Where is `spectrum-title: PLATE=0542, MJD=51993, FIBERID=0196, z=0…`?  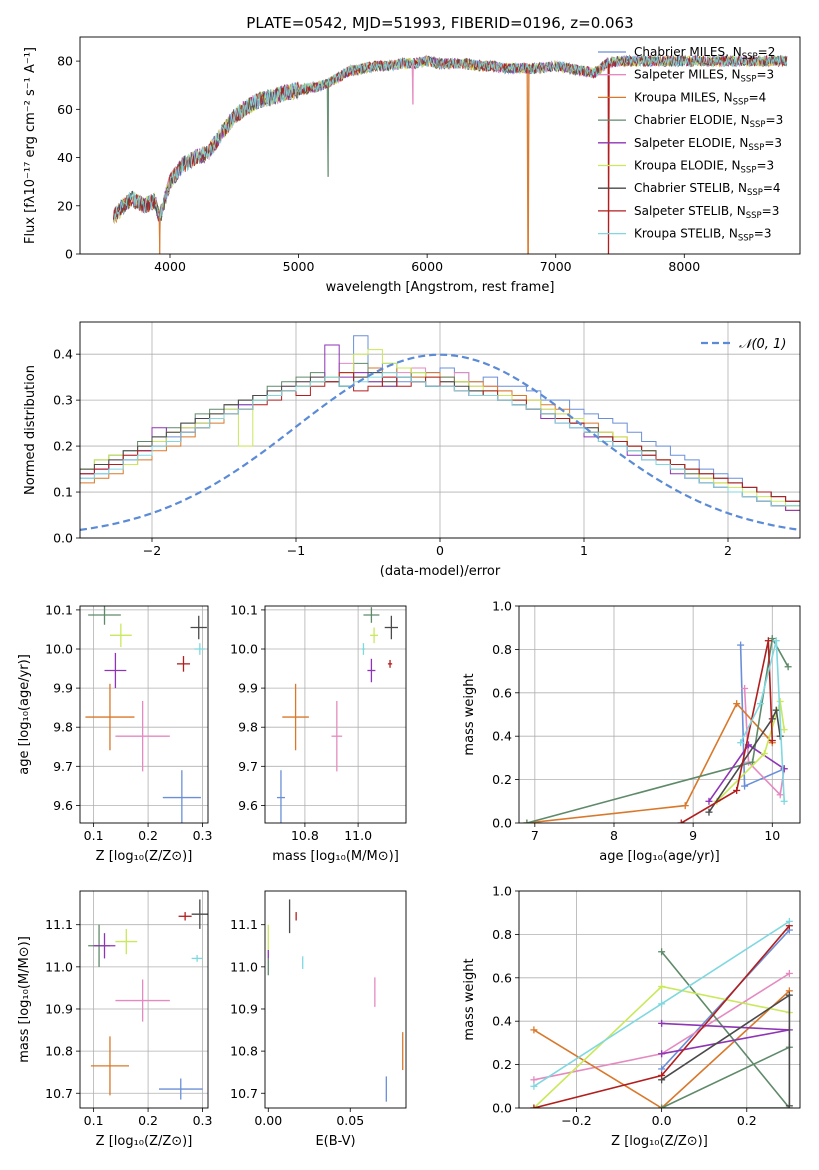
spectrum-title: PLATE=0542, MJD=51993, FIBERID=0196, z=0… is located at coordinates (439, 23).